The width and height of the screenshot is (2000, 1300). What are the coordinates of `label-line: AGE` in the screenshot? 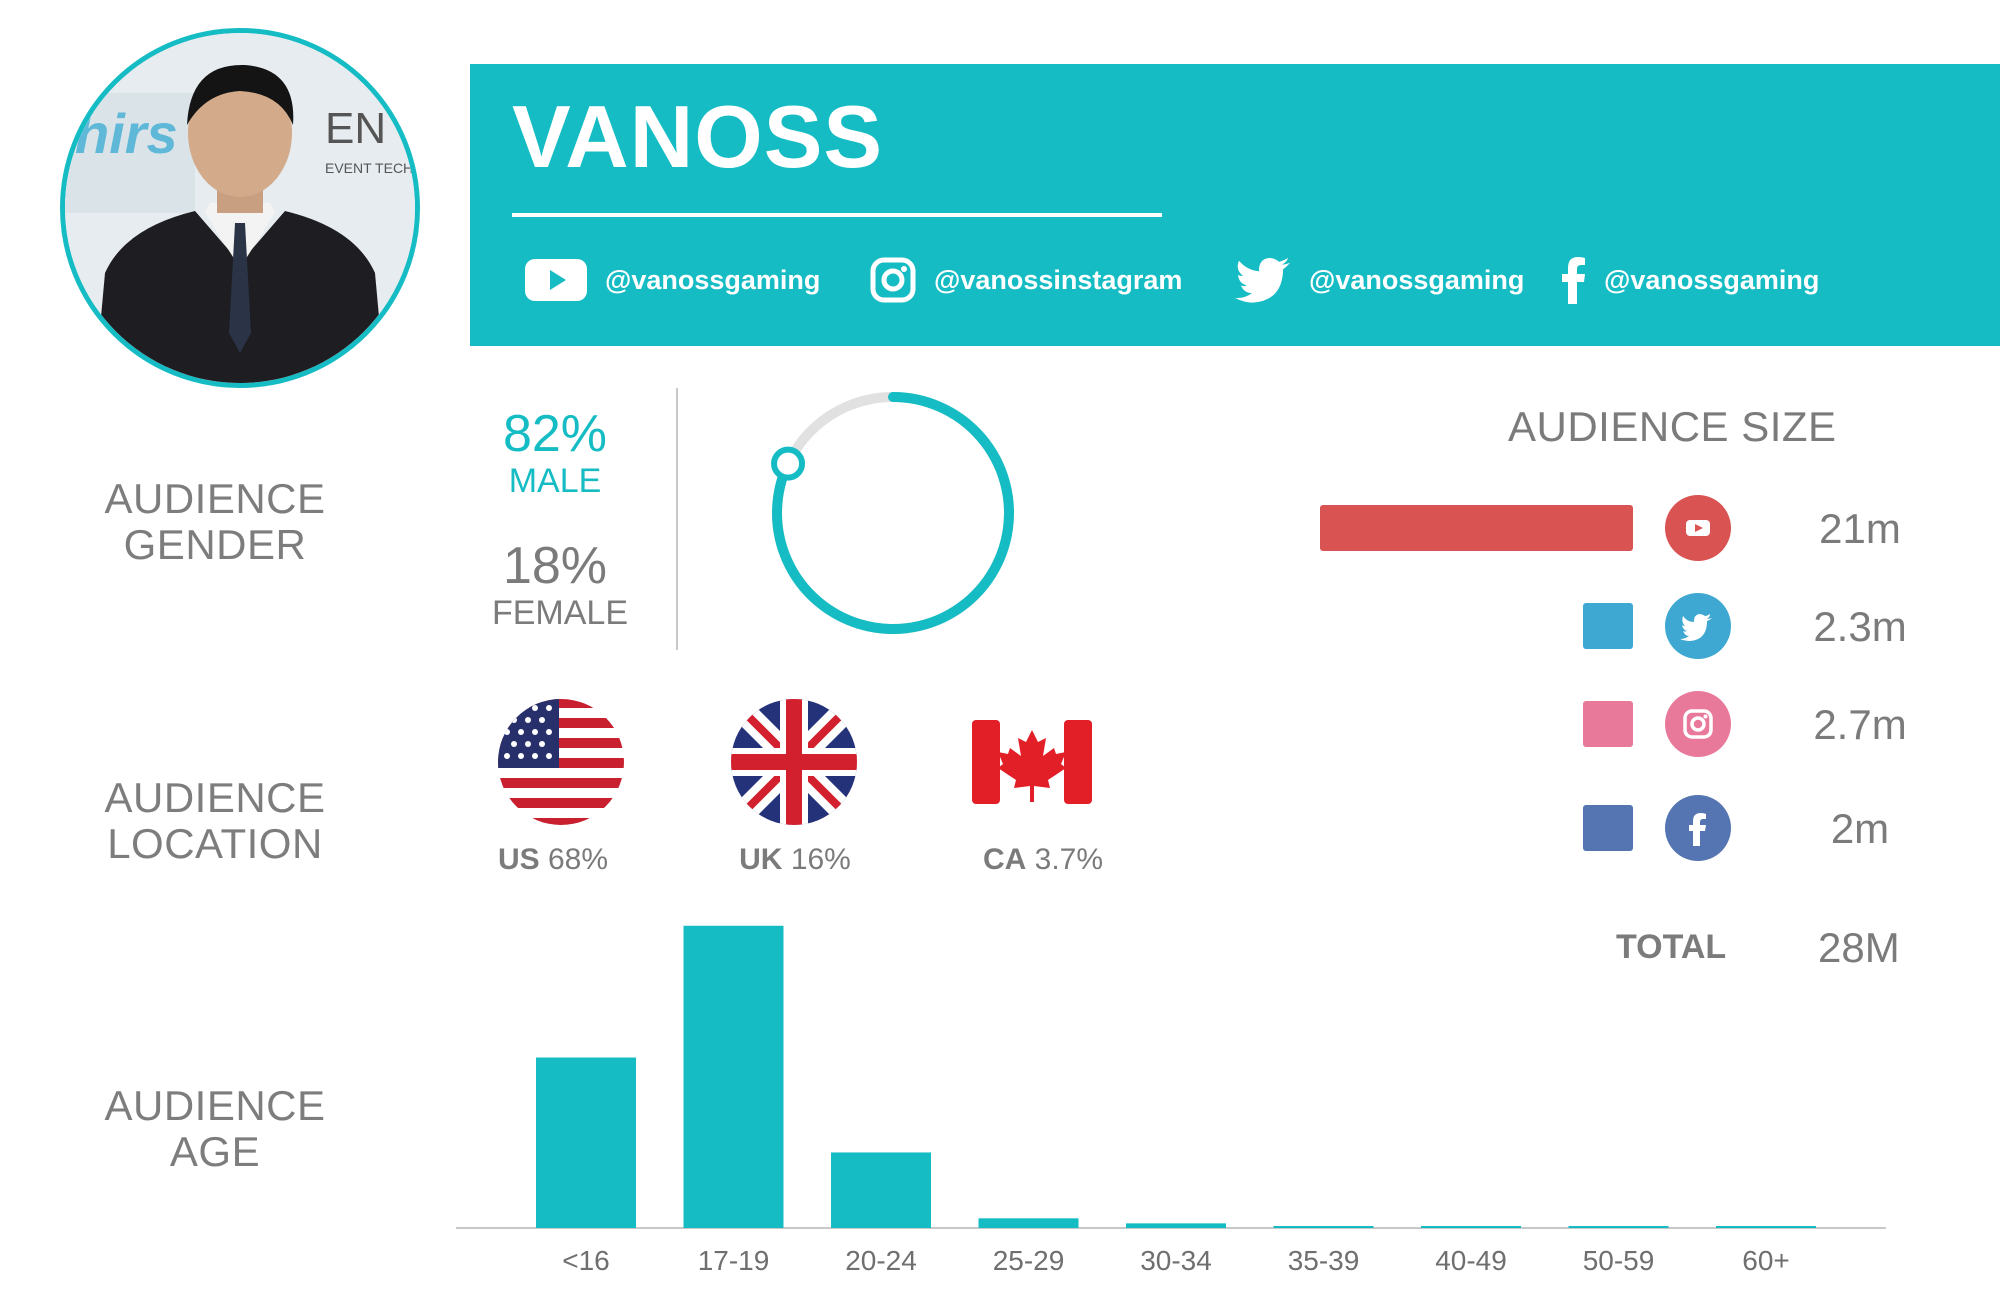 It's located at (215, 1151).